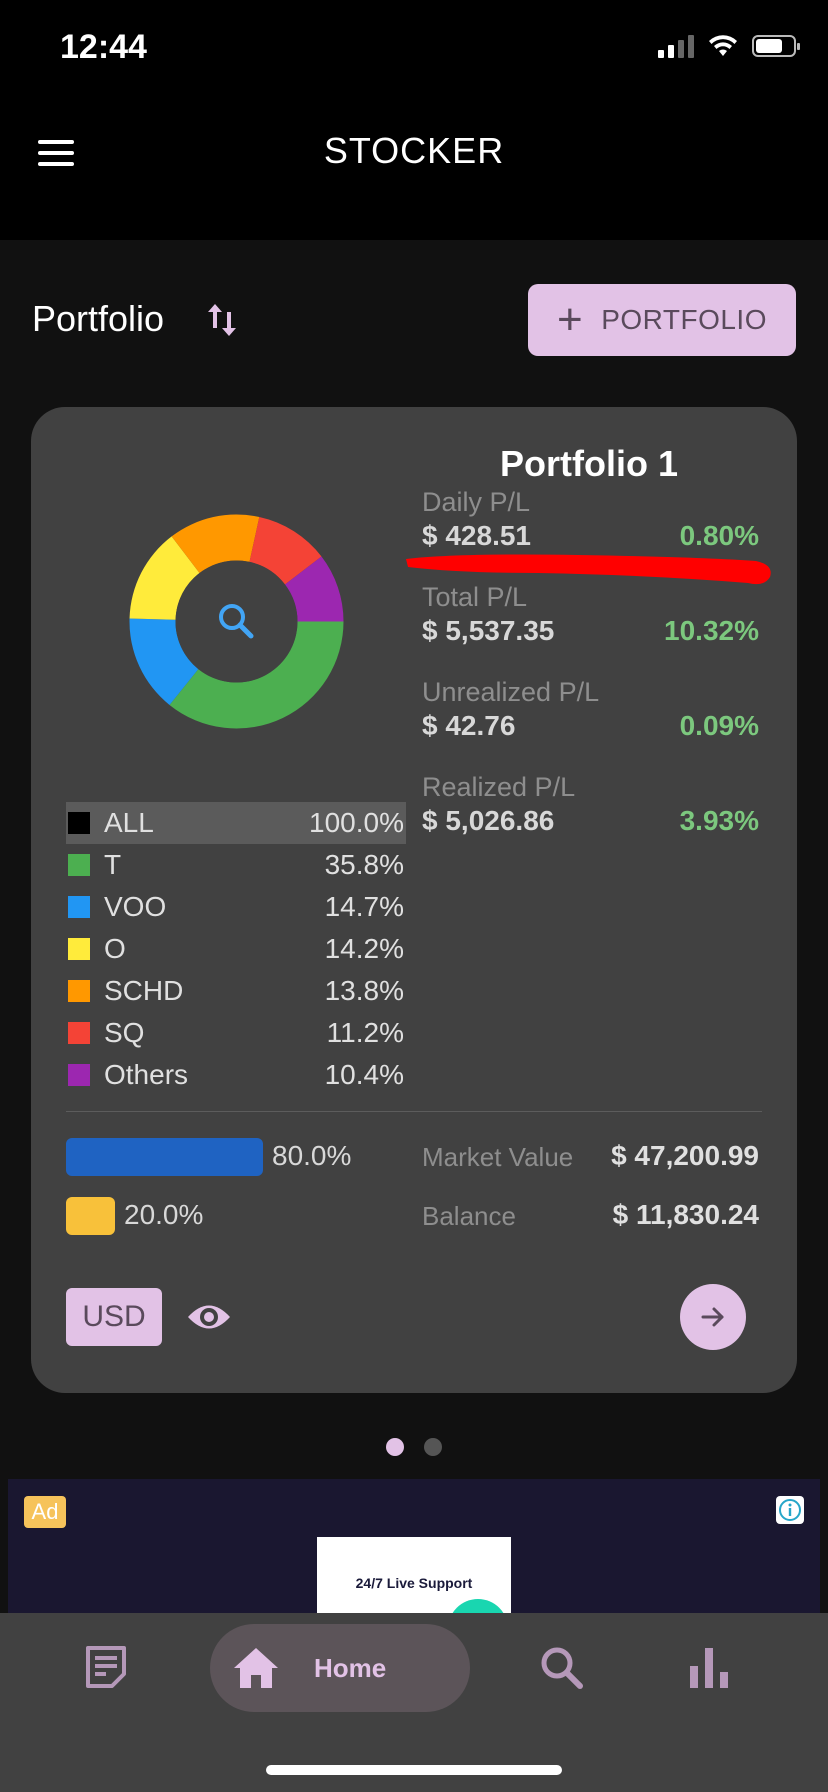 The image size is (828, 1792). Describe the element at coordinates (685, 1155) in the screenshot. I see `market-value: $ 47,200.99` at that location.